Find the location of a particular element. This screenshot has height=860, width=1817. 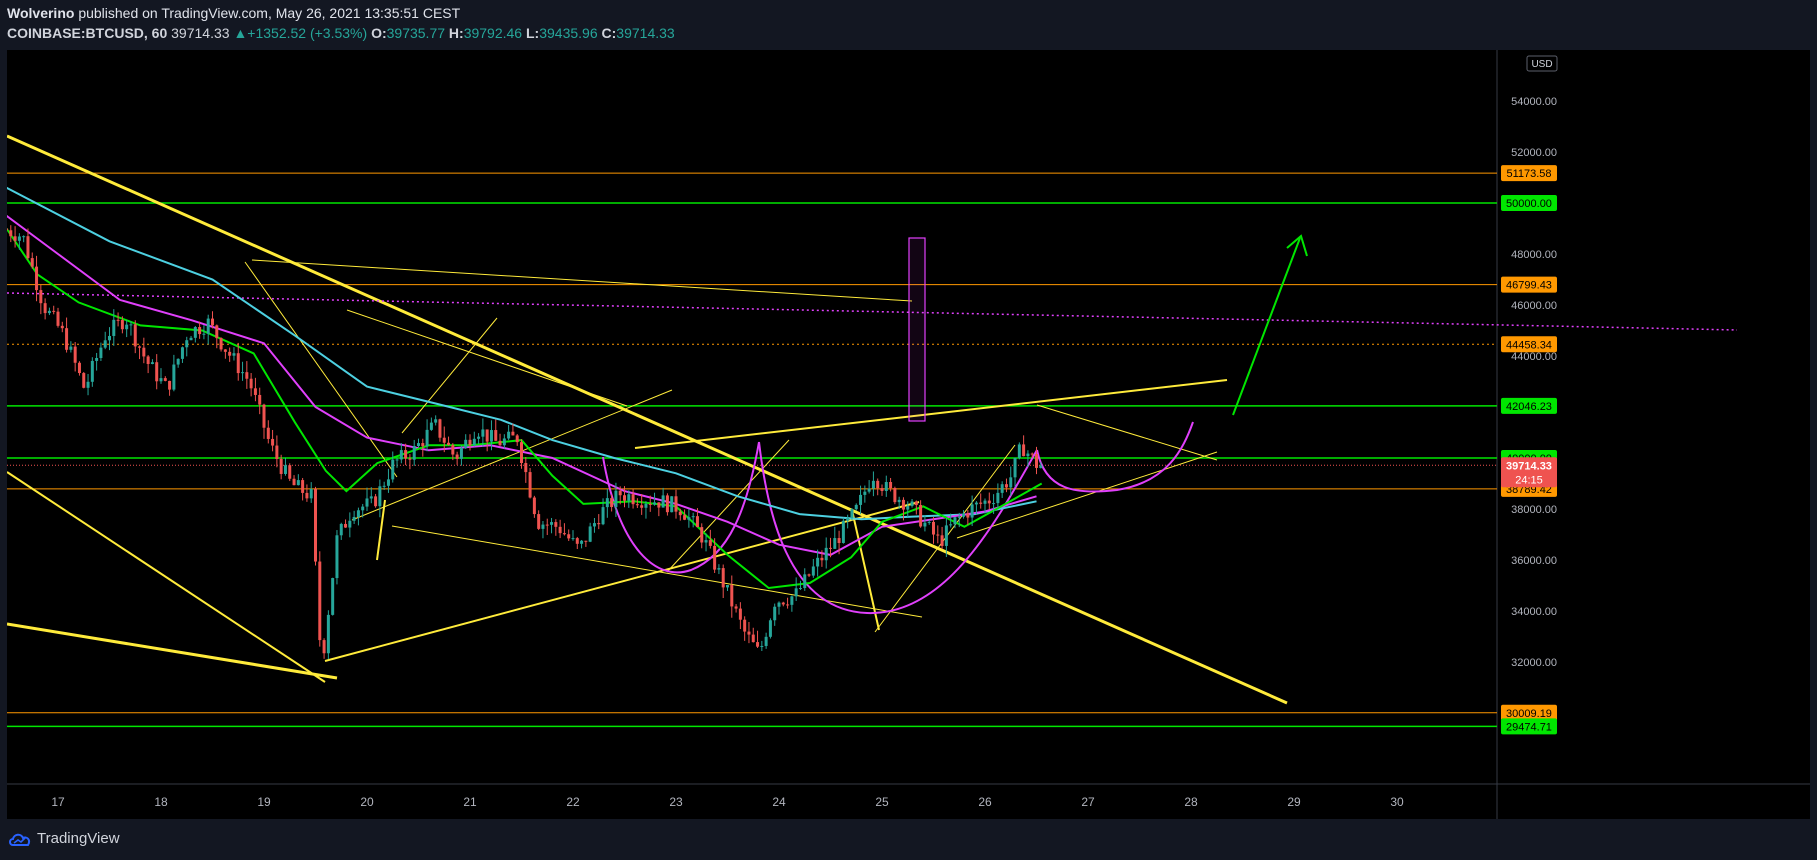

change-text: +1352.52 (+3.53%) is located at coordinates (307, 33).